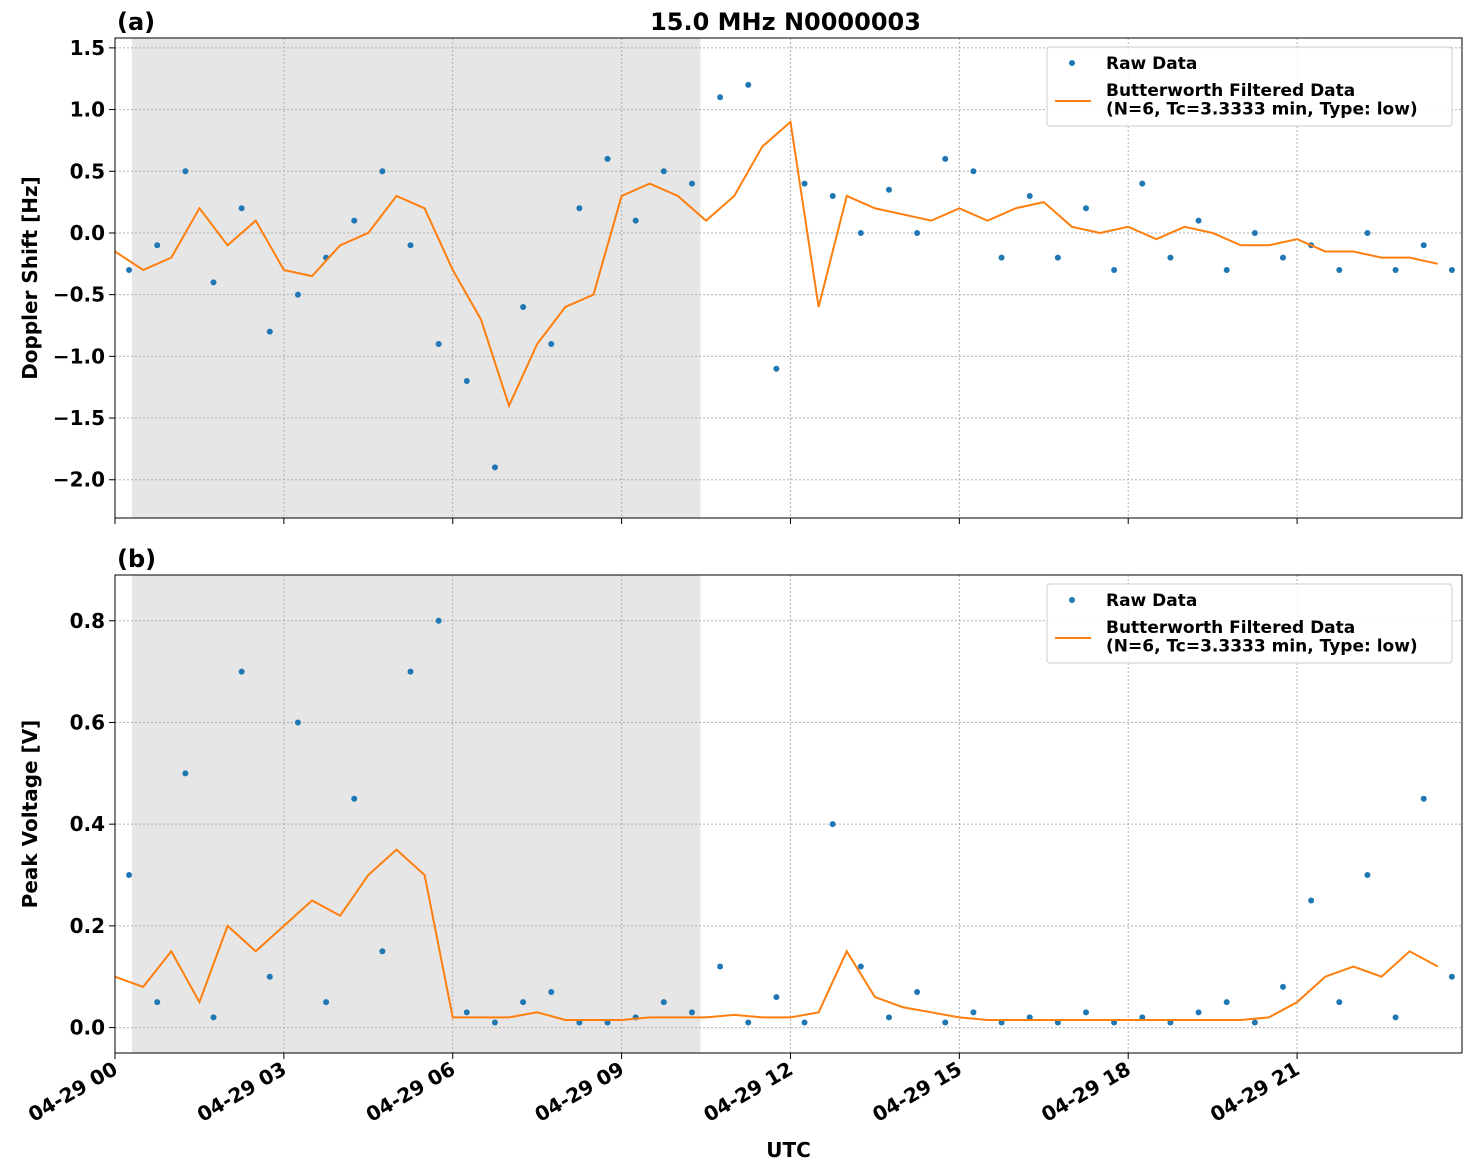  Describe the element at coordinates (777, 934) in the screenshot. I see `data-line` at that location.